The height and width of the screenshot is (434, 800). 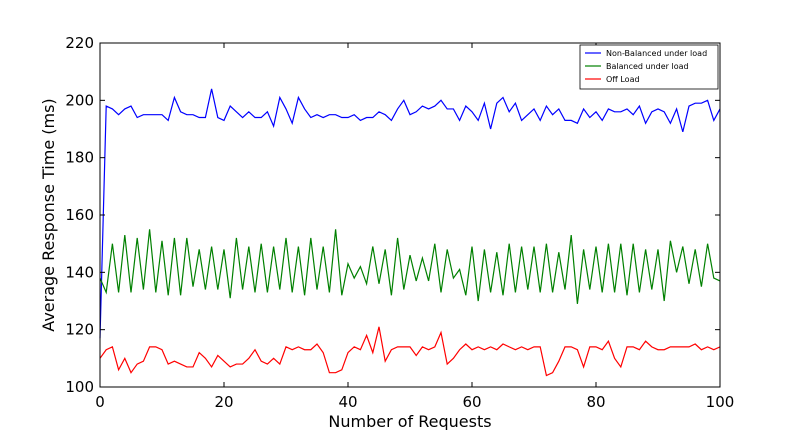 I want to click on y-tick-label: 140, so click(x=79, y=272).